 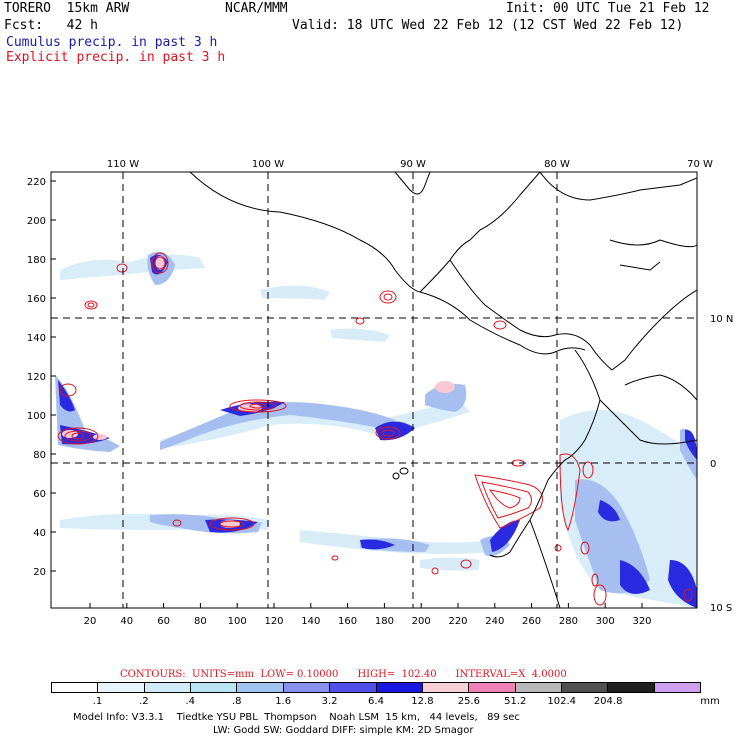 What do you see at coordinates (273, 621) in the screenshot?
I see `x-tick-label: 120` at bounding box center [273, 621].